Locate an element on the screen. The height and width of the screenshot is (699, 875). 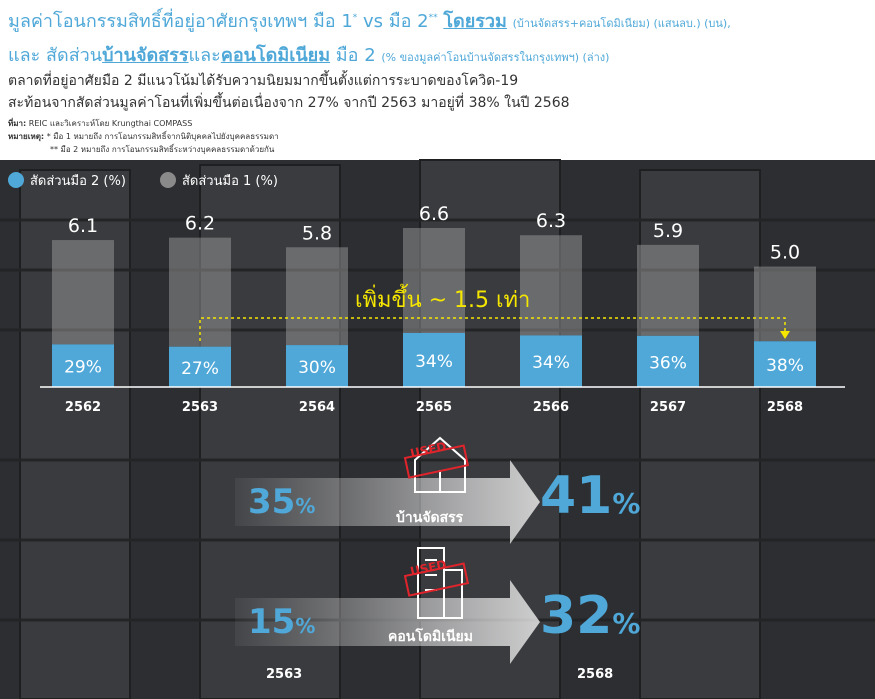
house-to-value: 41% is located at coordinates (590, 496).